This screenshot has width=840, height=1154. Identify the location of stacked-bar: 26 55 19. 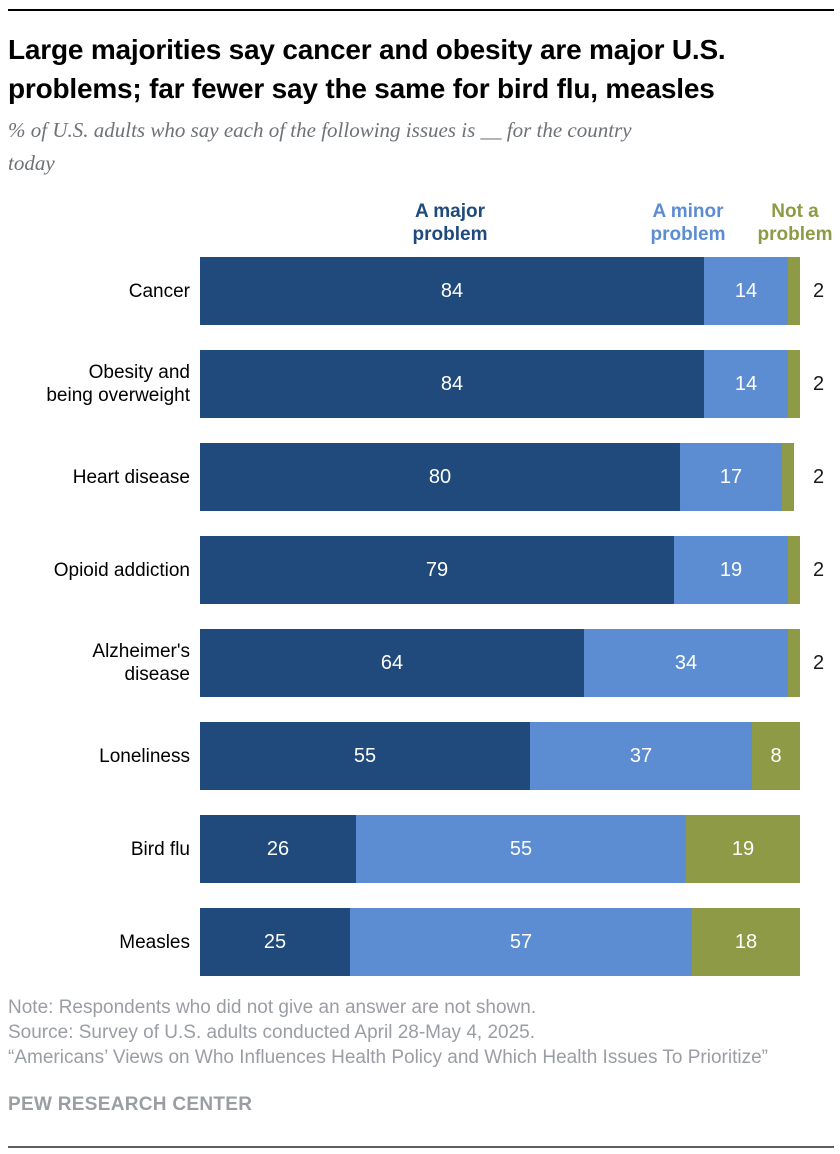
(500, 849).